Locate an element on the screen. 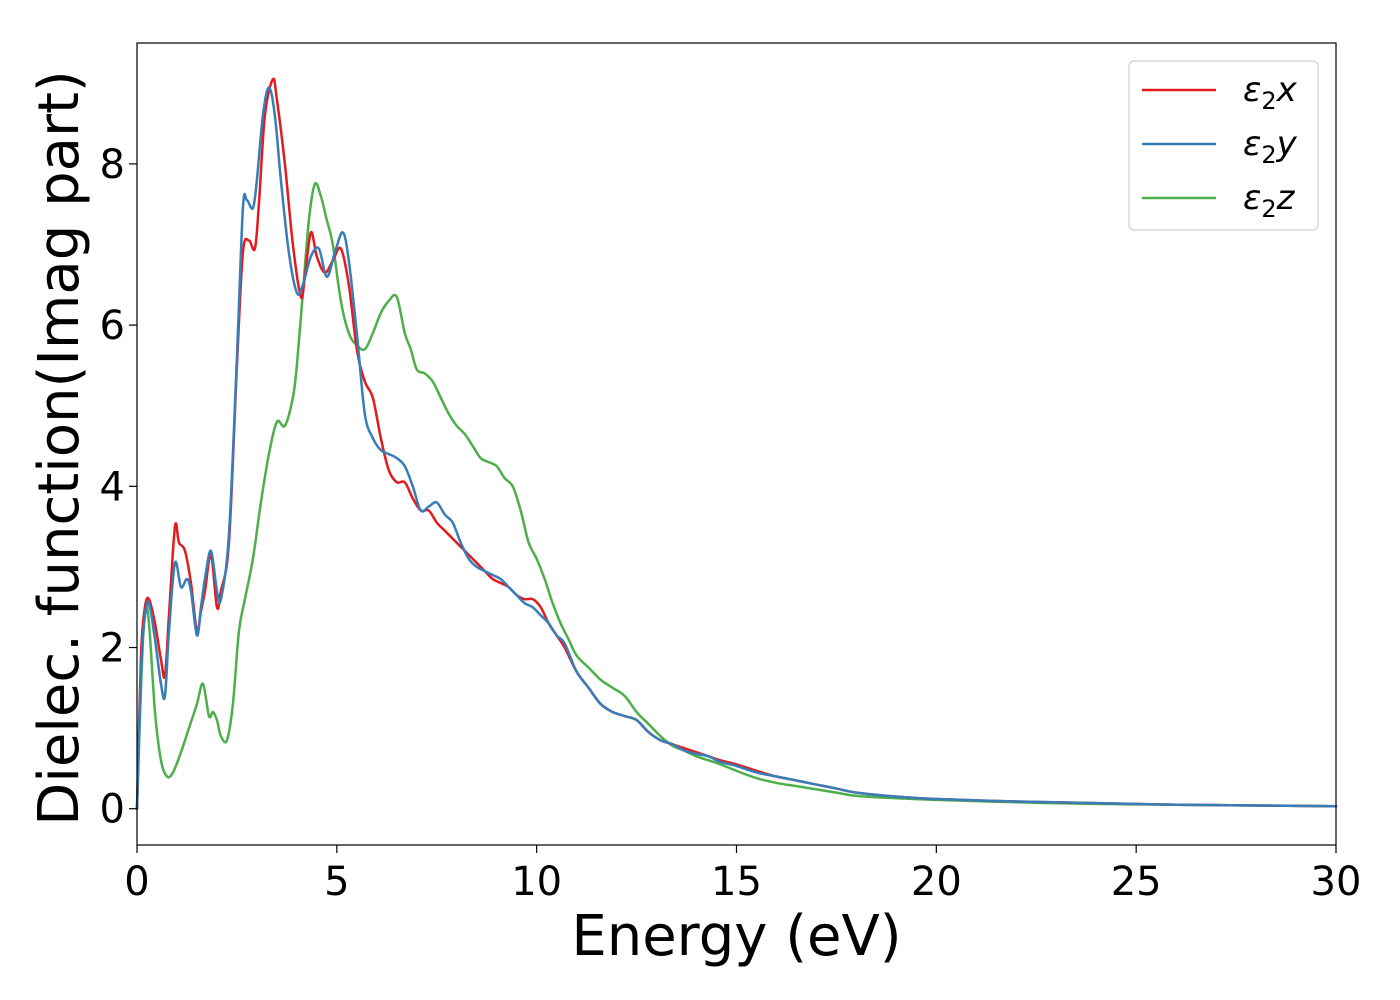 The image size is (1400, 1000). y-tick-label: 8 is located at coordinates (112, 165).